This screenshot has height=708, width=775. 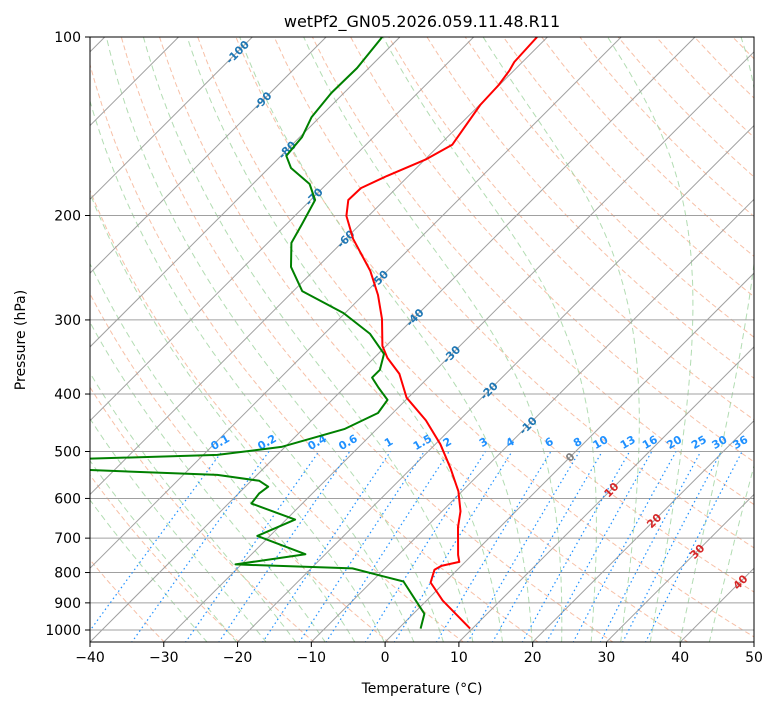 What do you see at coordinates (422, 689) in the screenshot?
I see `x-axis-label: Temperature (°C)` at bounding box center [422, 689].